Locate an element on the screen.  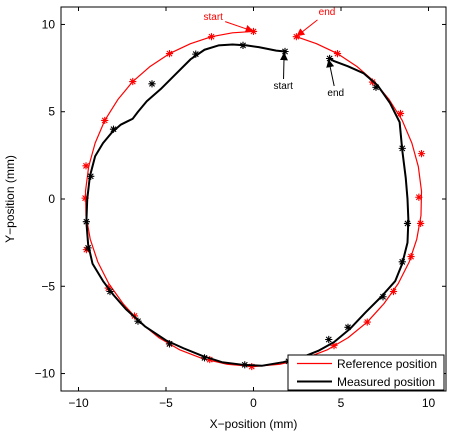
y-tick-label: −10 is located at coordinates (45, 374).